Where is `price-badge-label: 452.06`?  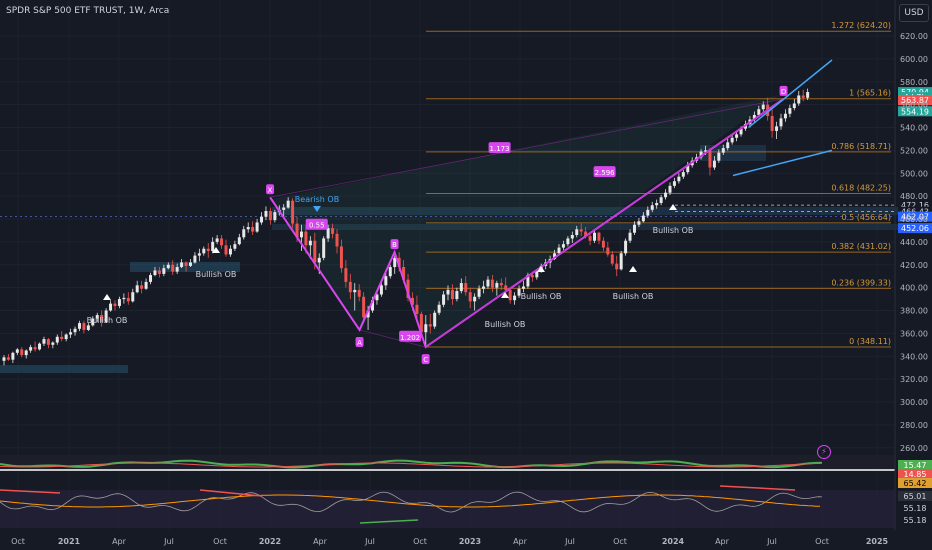 price-badge-label: 452.06 is located at coordinates (915, 228).